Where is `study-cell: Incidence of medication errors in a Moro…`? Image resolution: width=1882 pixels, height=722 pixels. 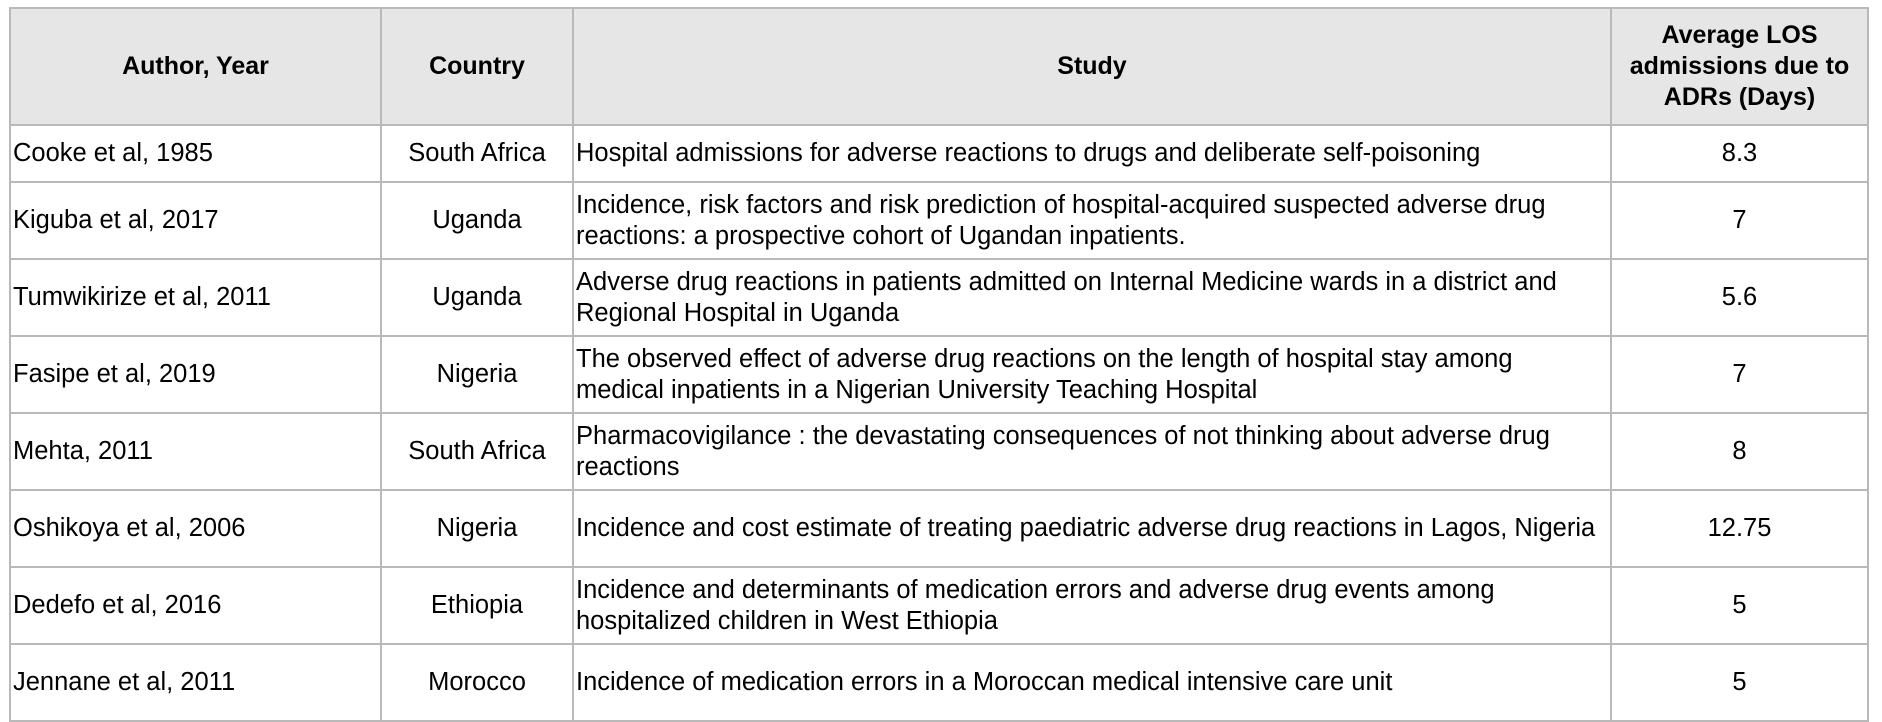
study-cell: Incidence of medication errors in a Moro… is located at coordinates (1092, 682).